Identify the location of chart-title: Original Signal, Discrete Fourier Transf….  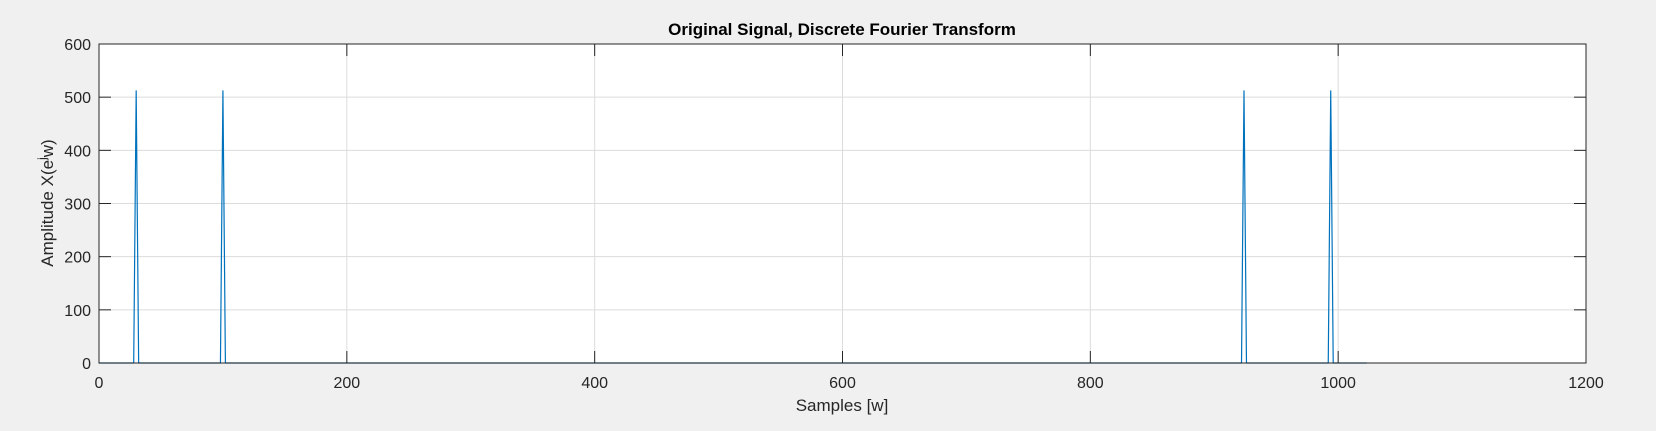
(842, 29).